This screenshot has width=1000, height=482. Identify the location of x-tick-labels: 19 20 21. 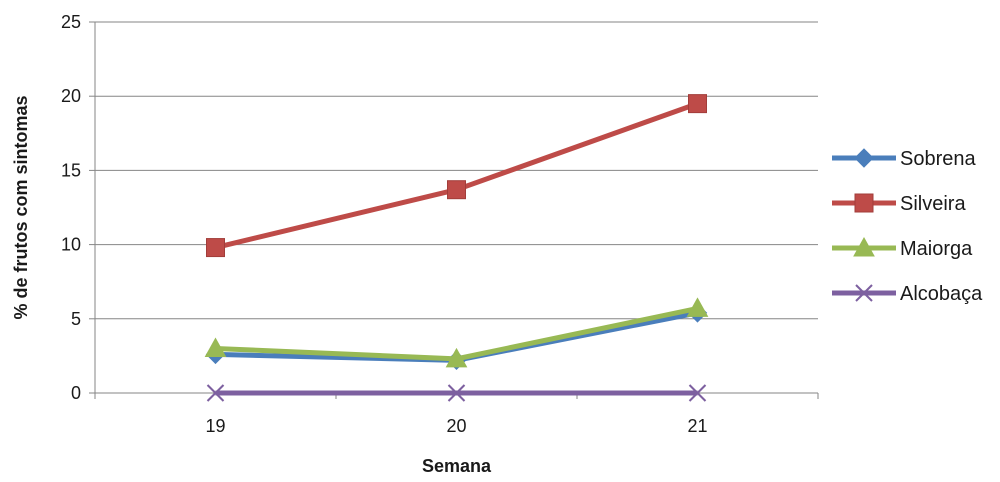
(456, 426).